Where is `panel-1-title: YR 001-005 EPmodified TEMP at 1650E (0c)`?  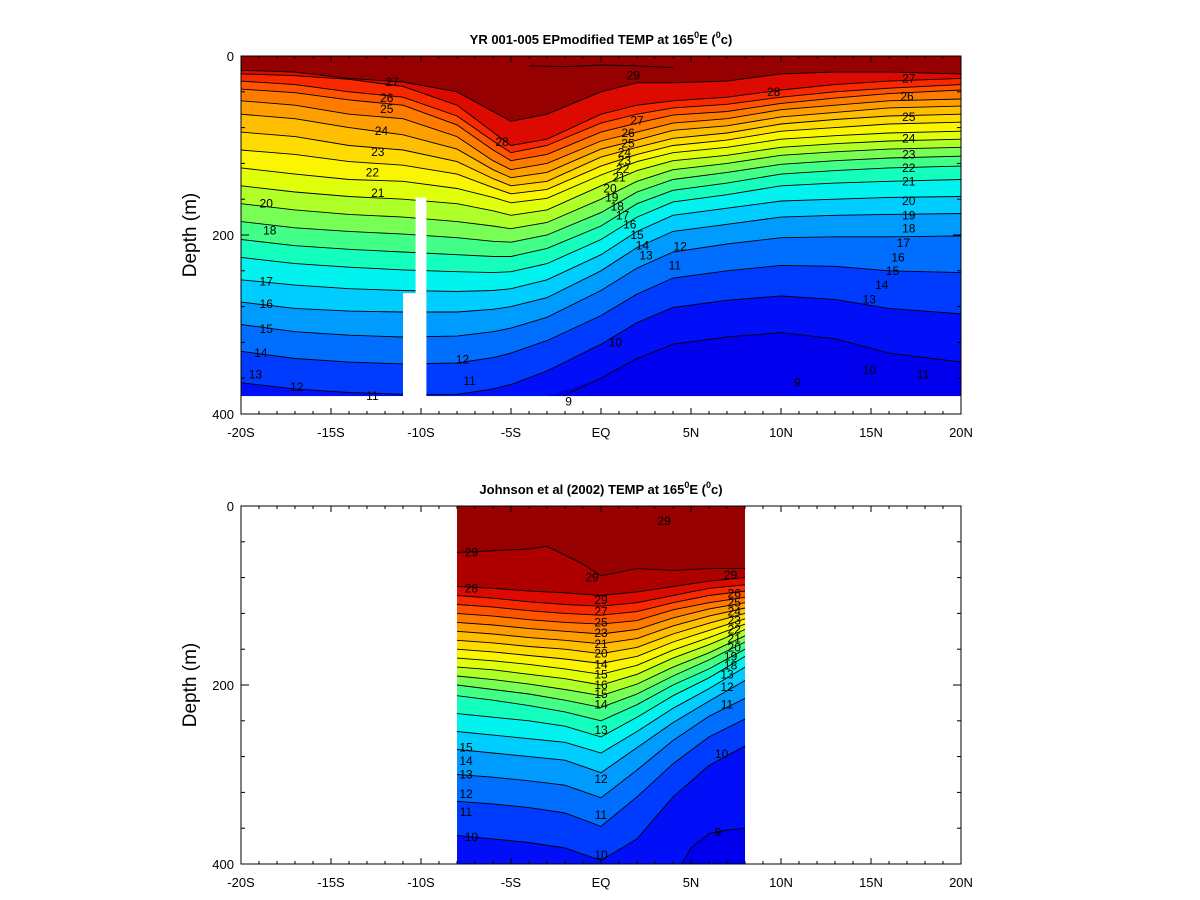
panel-1-title: YR 001-005 EPmodified TEMP at 1650E (0c) is located at coordinates (601, 38).